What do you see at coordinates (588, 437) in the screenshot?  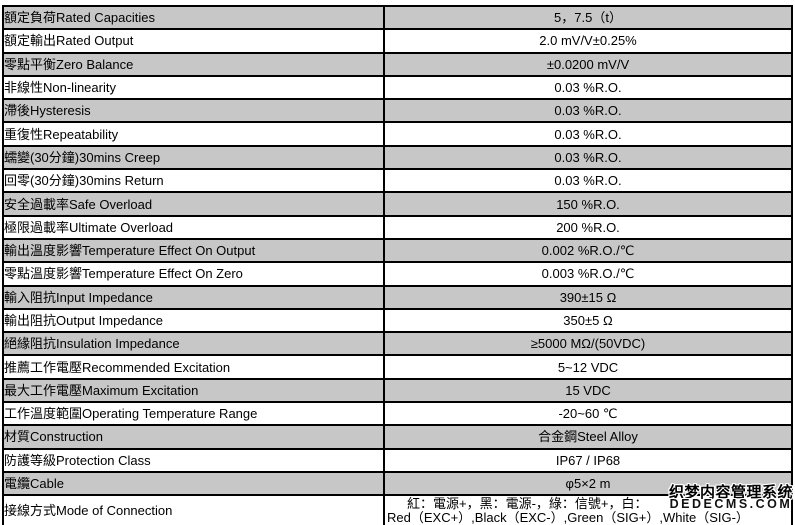 I see `spec-value-cell: 合金鋼Steel Alloy` at bounding box center [588, 437].